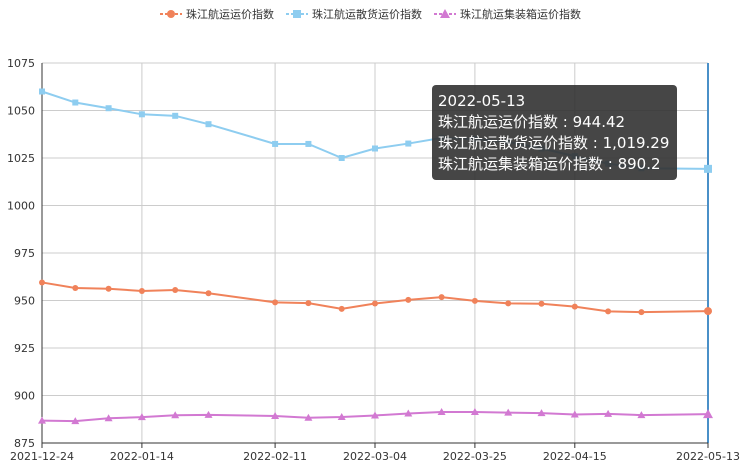  Describe the element at coordinates (24, 443) in the screenshot. I see `y-tick-label: 875` at that location.